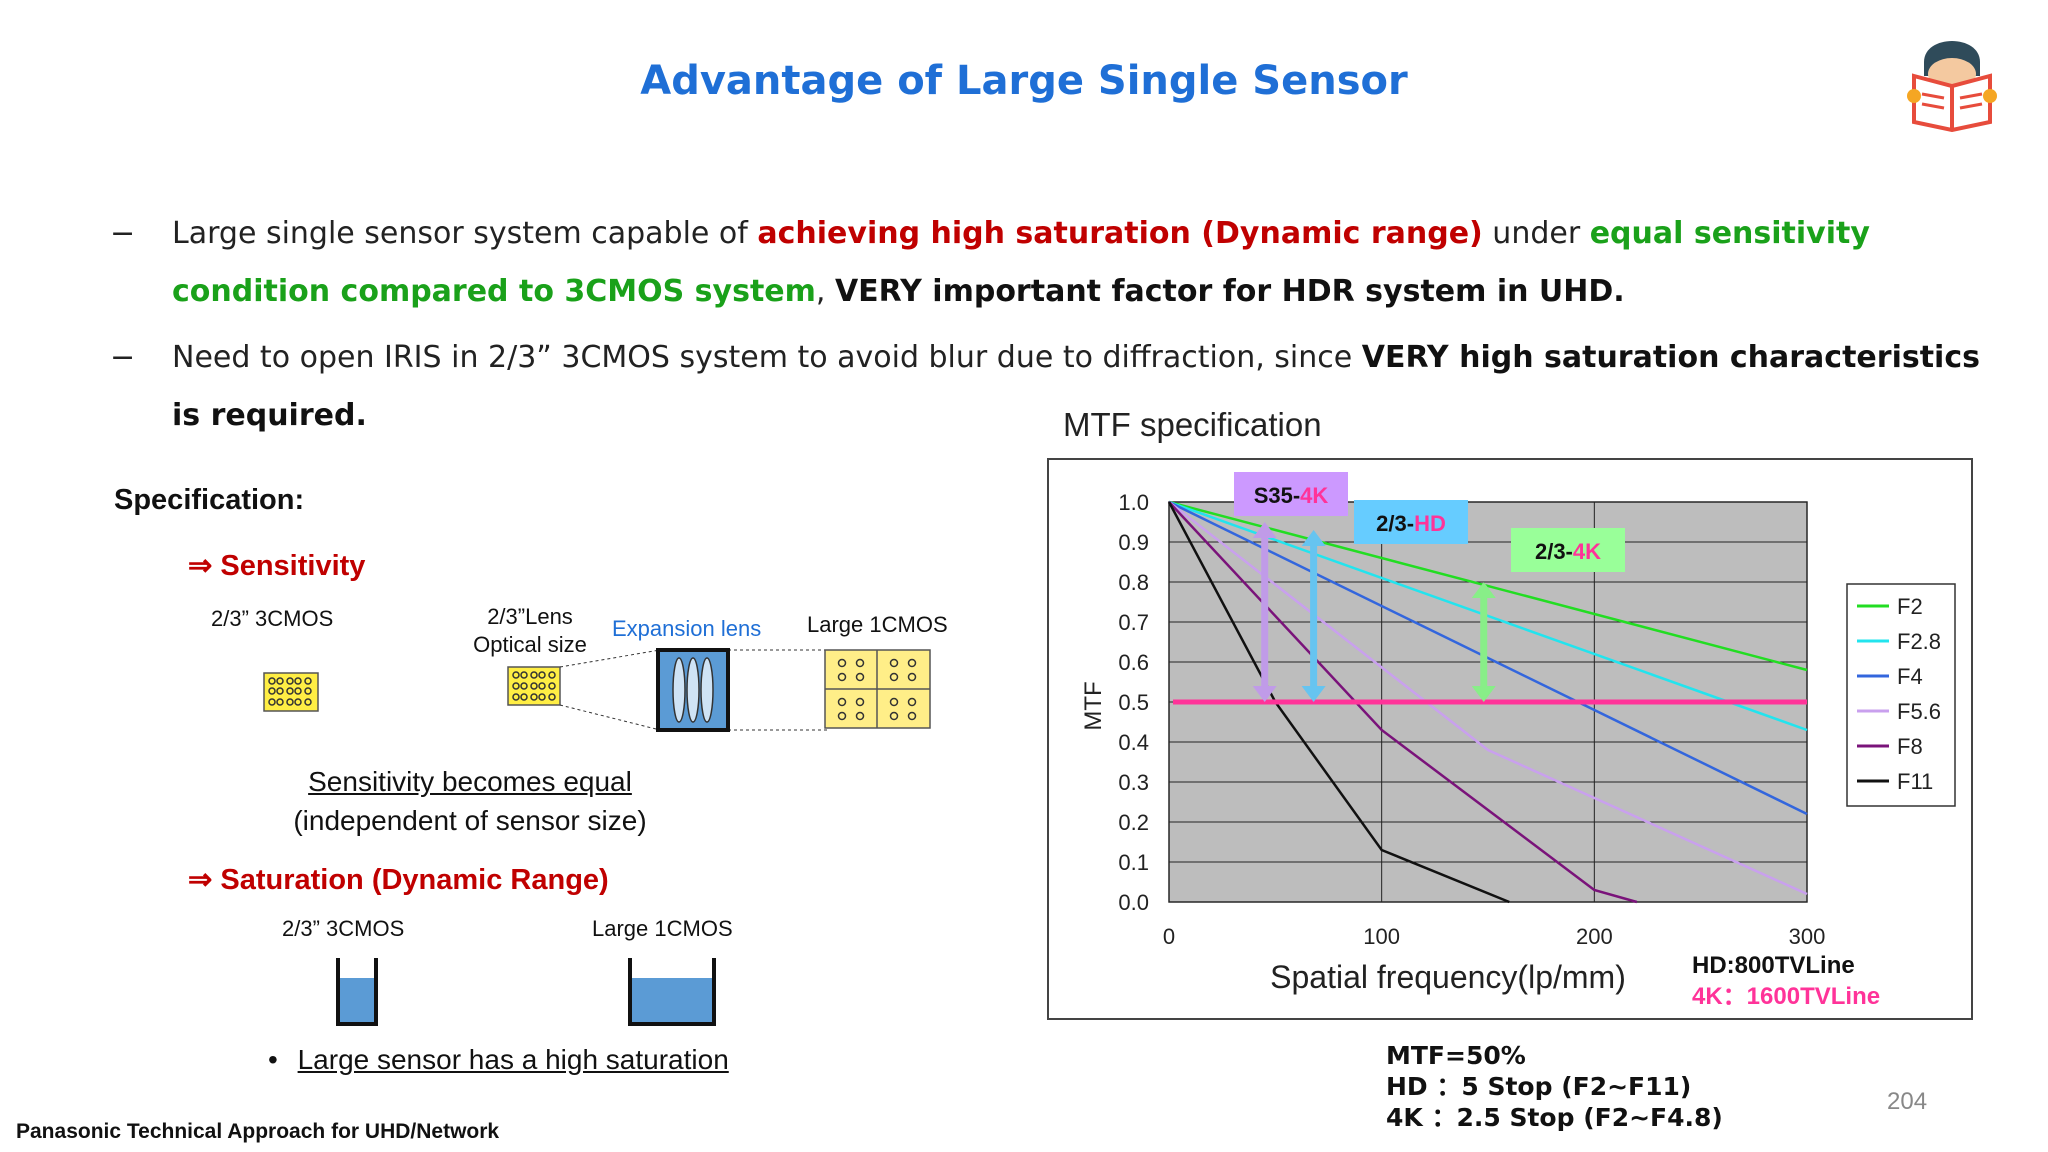  Describe the element at coordinates (1536, 233) in the screenshot. I see `bullet-text: under` at that location.